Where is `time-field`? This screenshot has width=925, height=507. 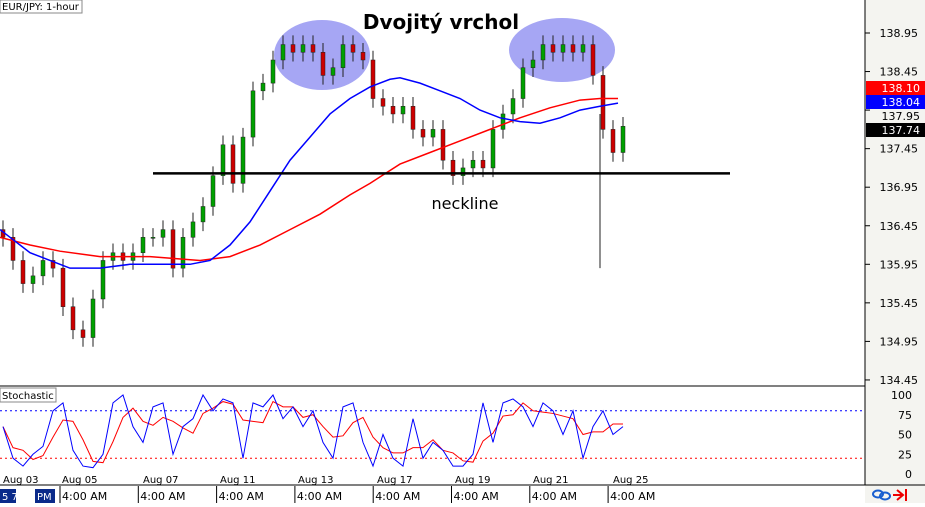 time-field is located at coordinates (8, 496).